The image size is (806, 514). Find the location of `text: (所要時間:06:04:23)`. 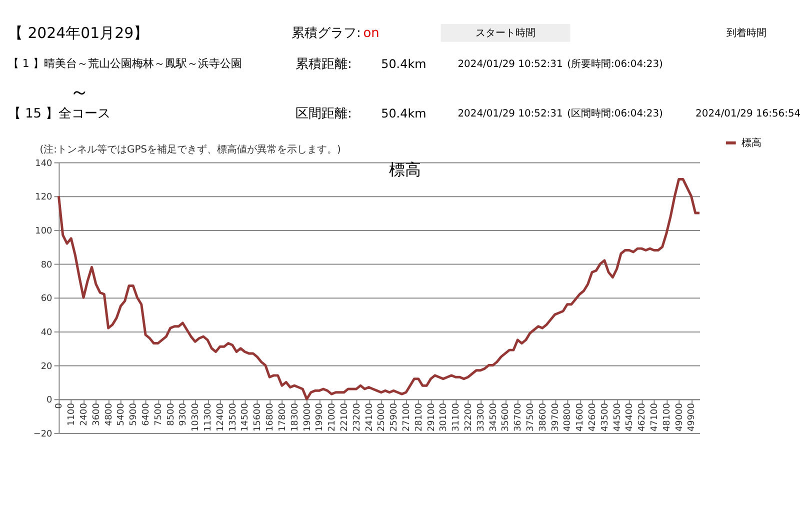

text: (所要時間:06:04:23) is located at coordinates (615, 64).